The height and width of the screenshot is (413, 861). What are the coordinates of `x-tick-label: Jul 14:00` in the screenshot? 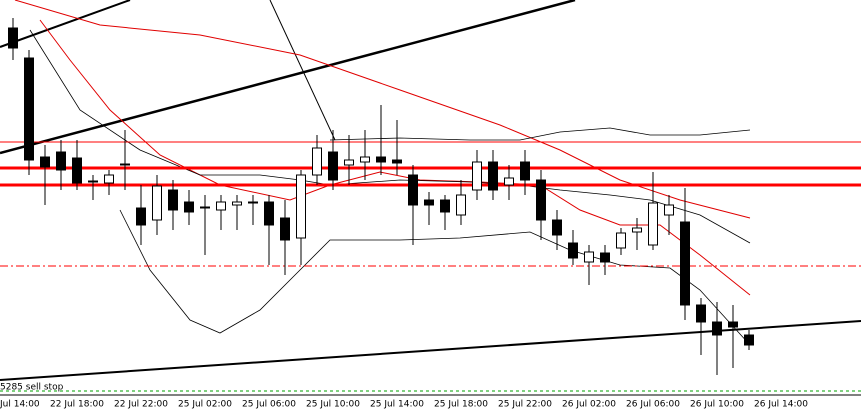 It's located at (20, 405).